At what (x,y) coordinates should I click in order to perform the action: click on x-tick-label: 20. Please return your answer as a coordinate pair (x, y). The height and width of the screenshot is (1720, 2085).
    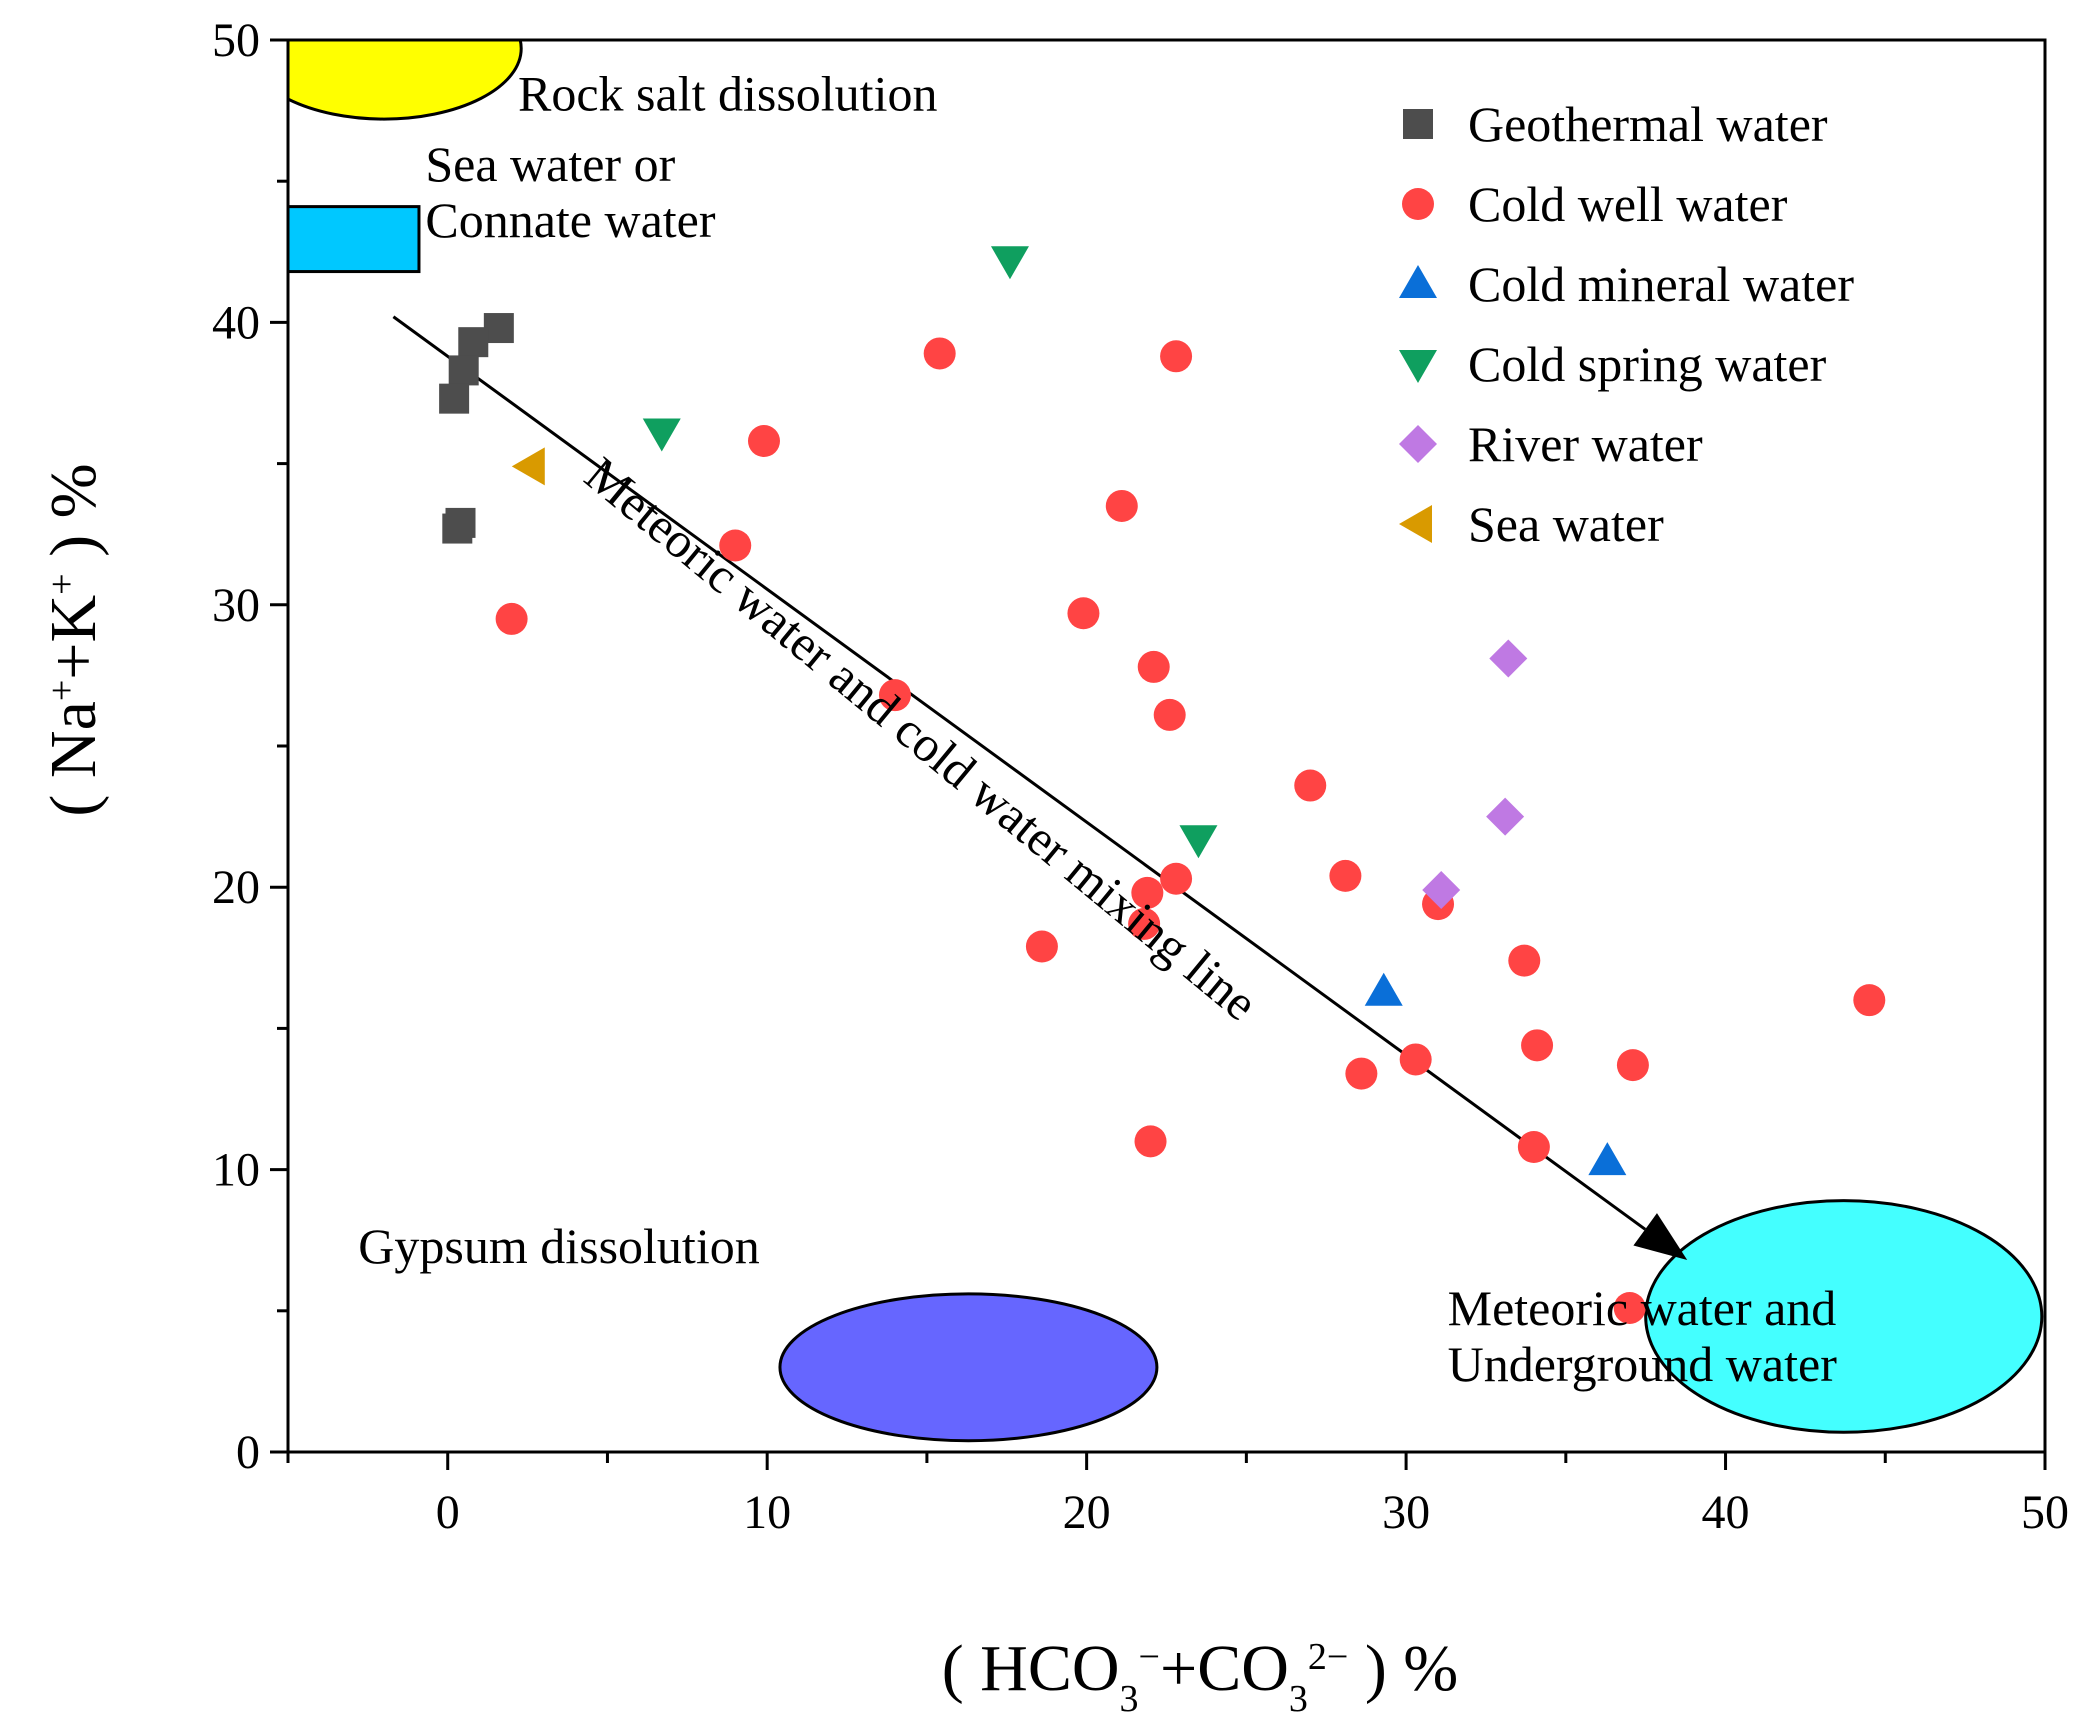
    Looking at the image, I should click on (1087, 1512).